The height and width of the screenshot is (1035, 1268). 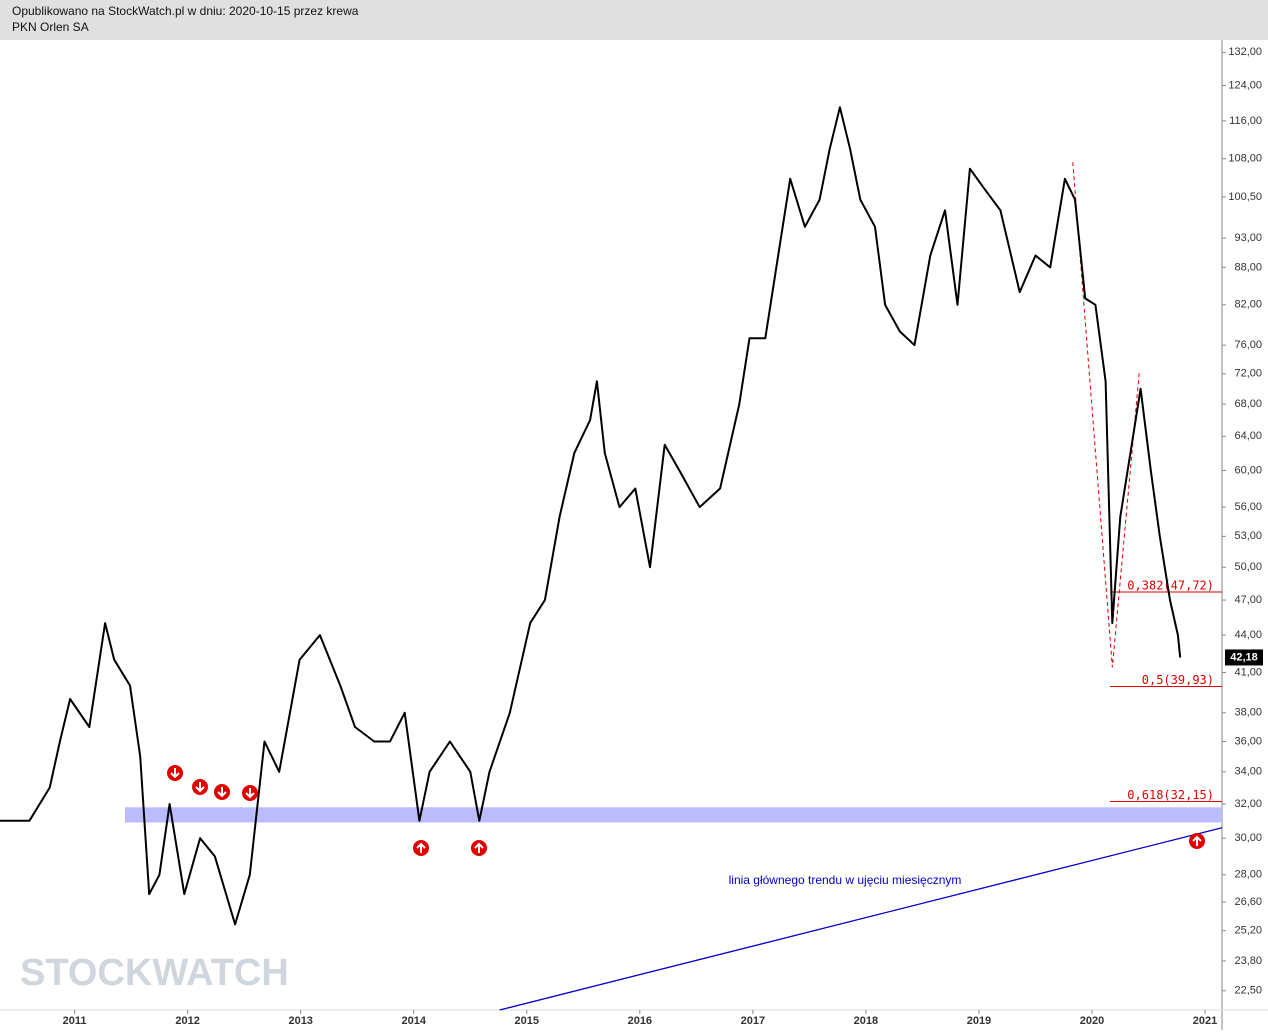 What do you see at coordinates (1245, 159) in the screenshot?
I see `y-tick-label: 108,00` at bounding box center [1245, 159].